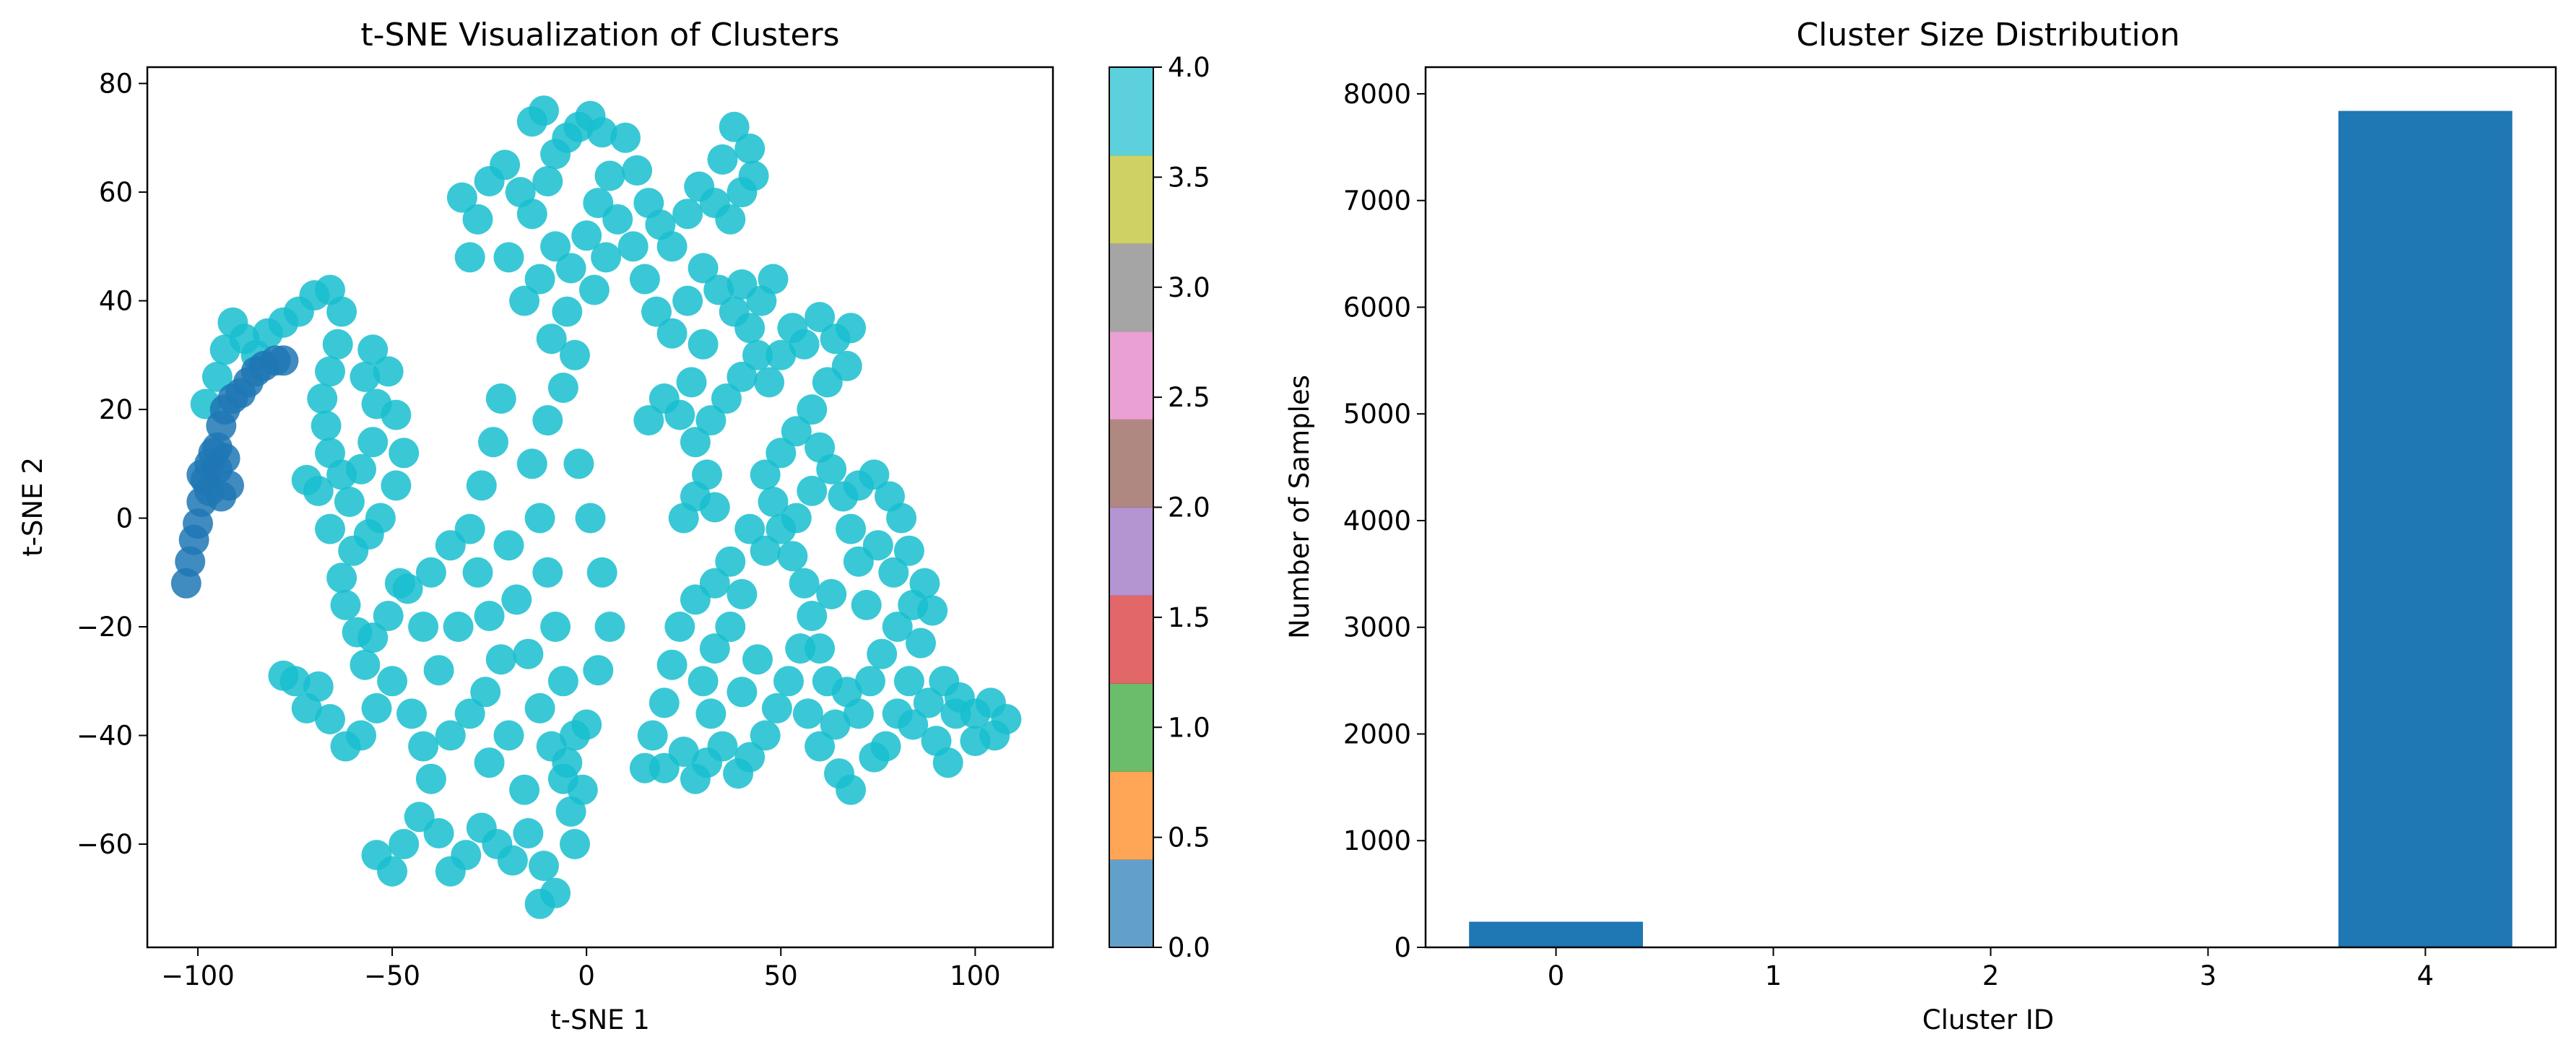 The width and height of the screenshot is (2576, 1060). What do you see at coordinates (1189, 727) in the screenshot?
I see `colorbar-tick-label: 1.0` at bounding box center [1189, 727].